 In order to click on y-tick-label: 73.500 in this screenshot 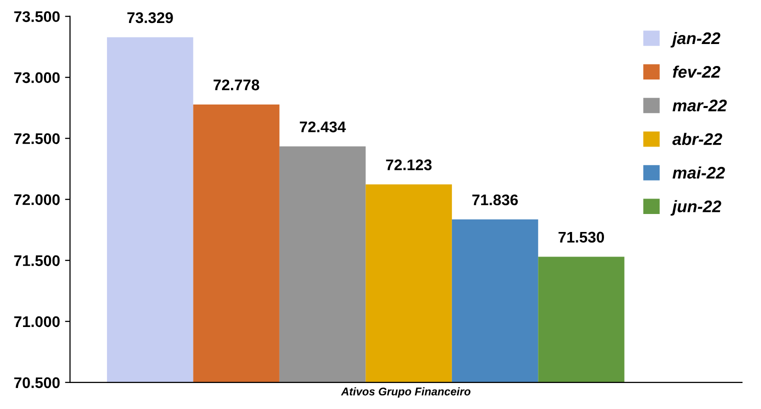, I will do `click(37, 16)`.